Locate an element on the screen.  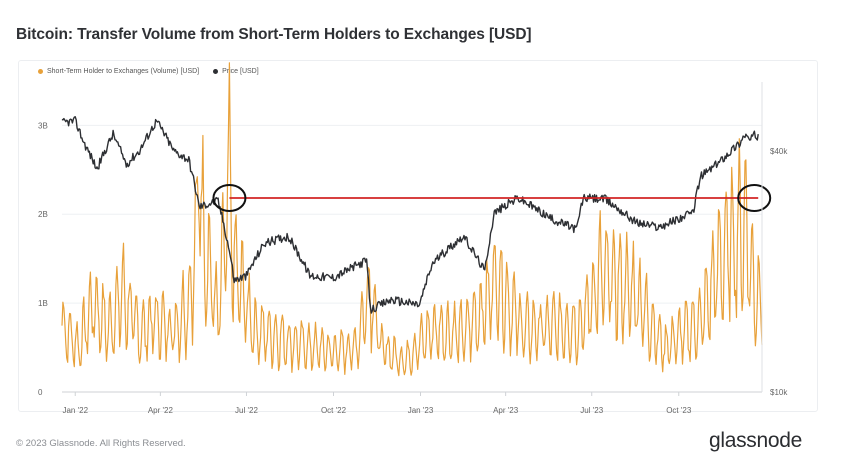
x-tick-label: Jul '22 is located at coordinates (246, 410).